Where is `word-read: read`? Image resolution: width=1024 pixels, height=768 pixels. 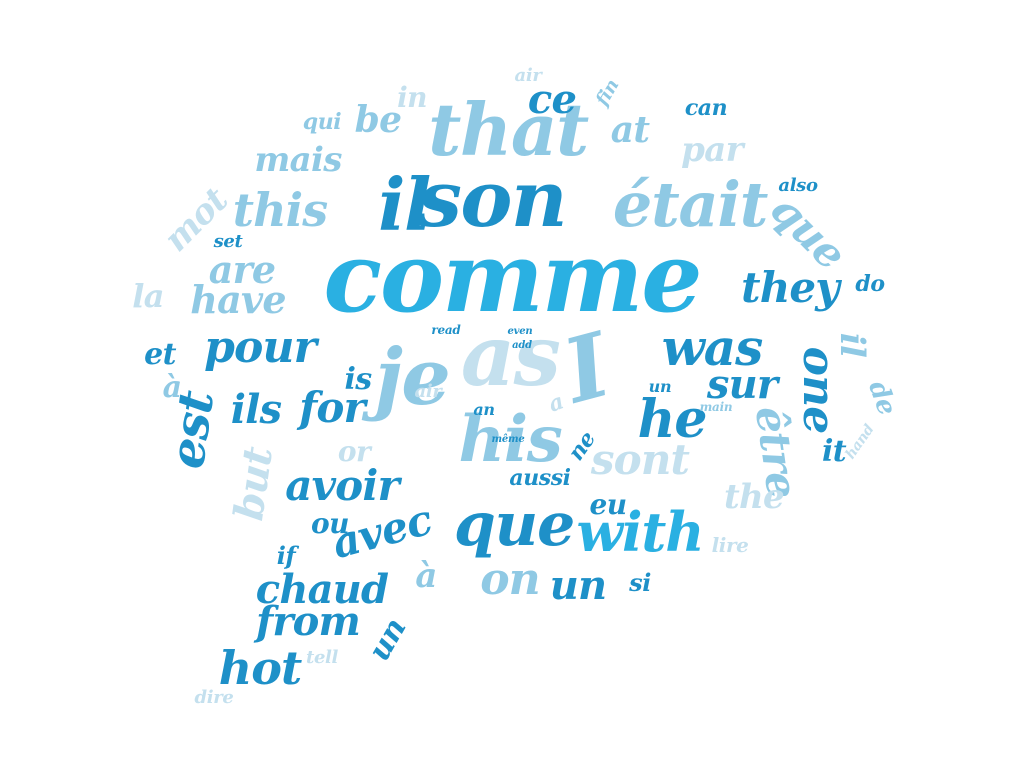 word-read: read is located at coordinates (446, 330).